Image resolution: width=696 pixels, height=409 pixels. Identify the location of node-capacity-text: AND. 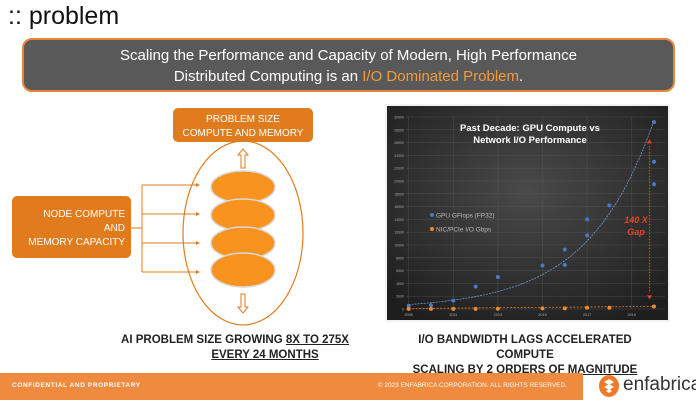
(114, 228).